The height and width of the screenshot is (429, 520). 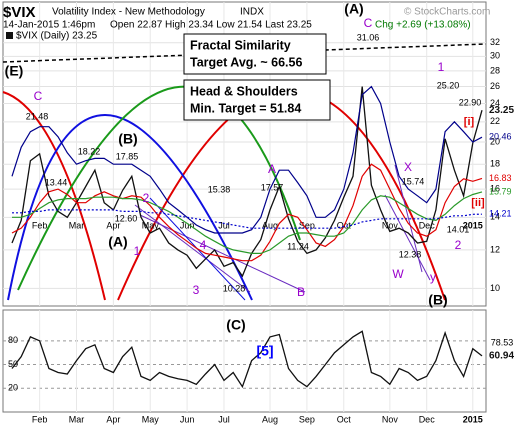 I want to click on y-tick-label: 18, so click(x=495, y=164).